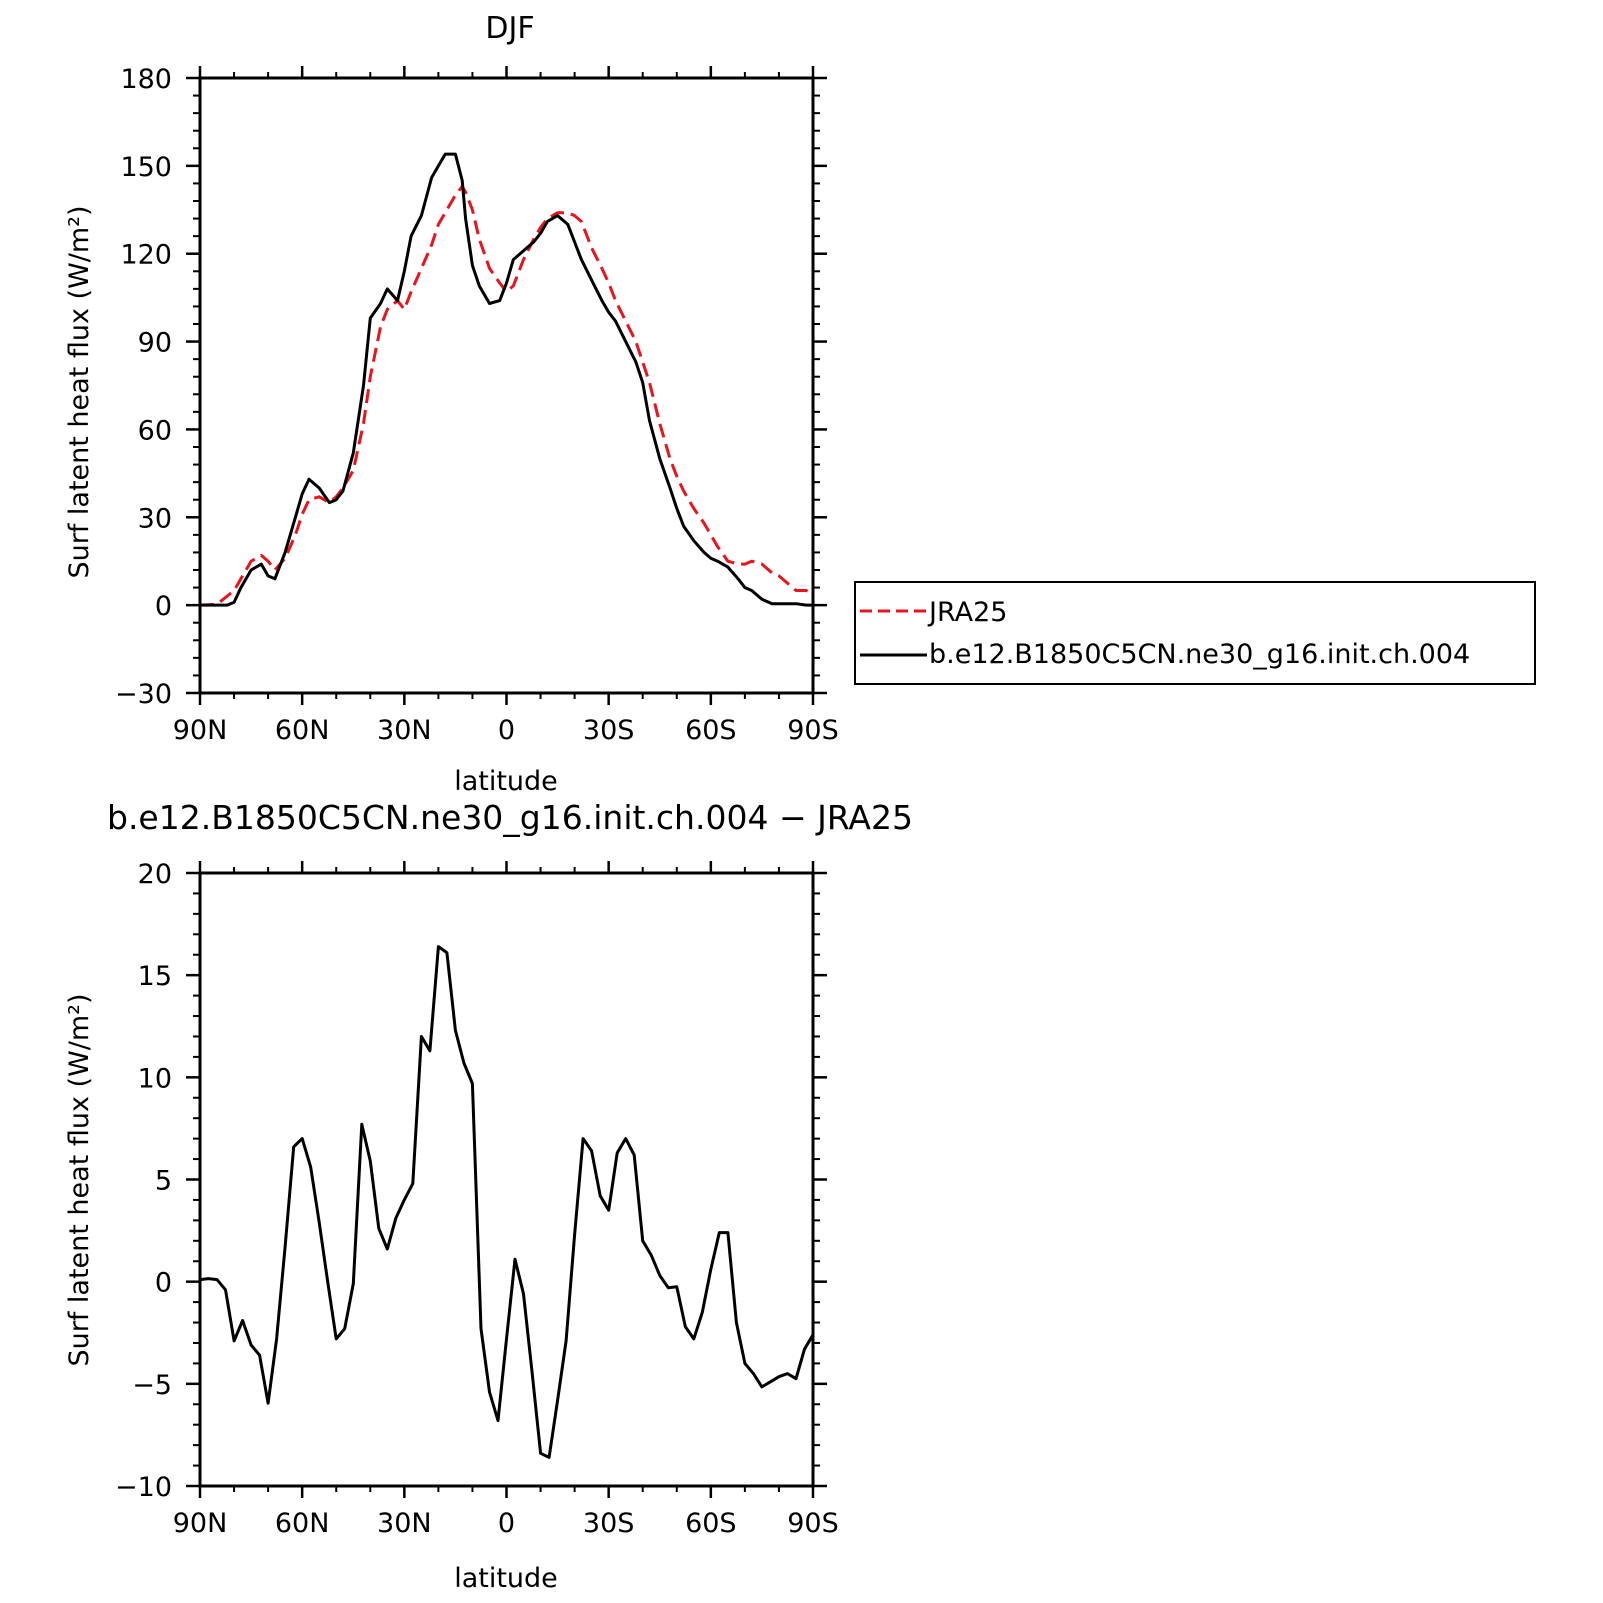 The height and width of the screenshot is (1603, 1603). I want to click on top-series-line-model, so click(506, 379).